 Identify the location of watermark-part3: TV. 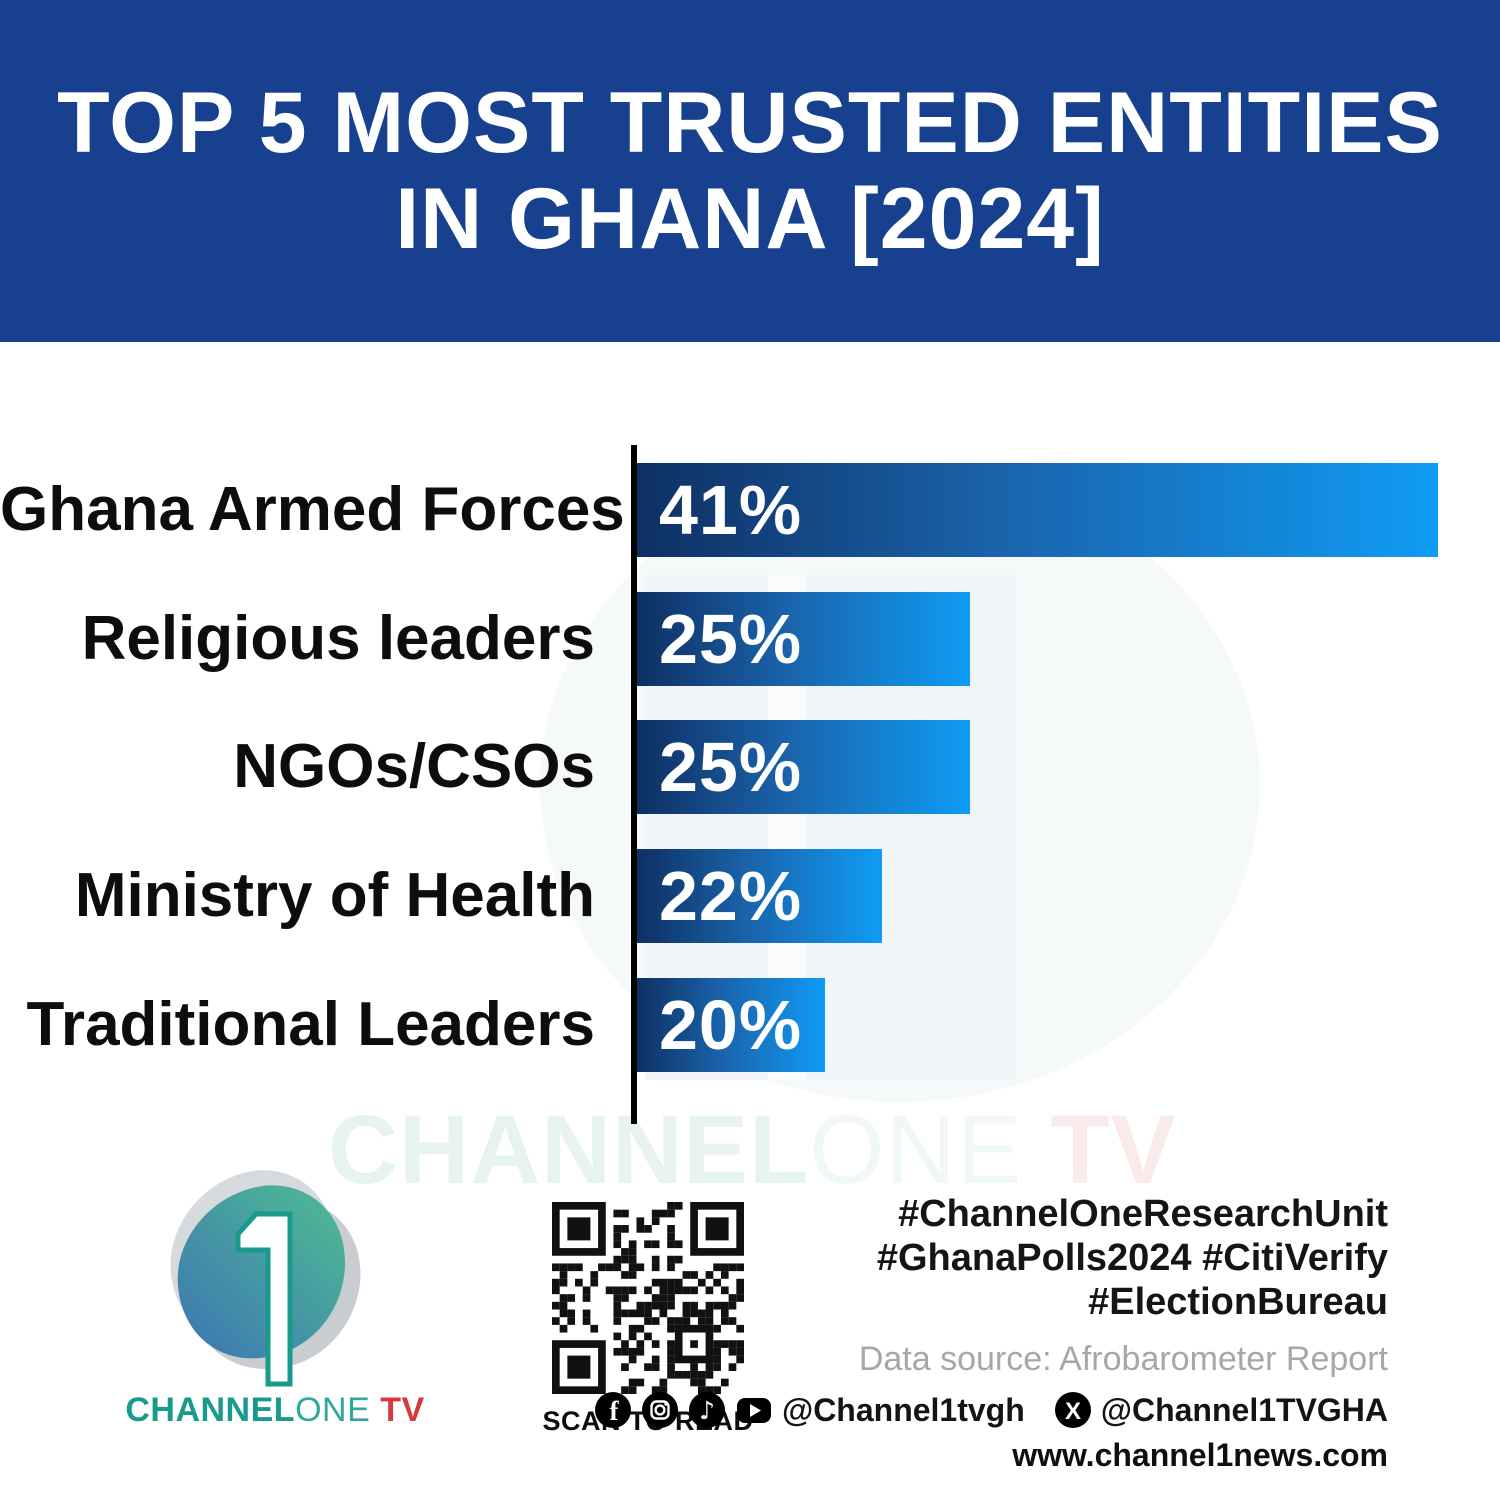
(1099, 1149).